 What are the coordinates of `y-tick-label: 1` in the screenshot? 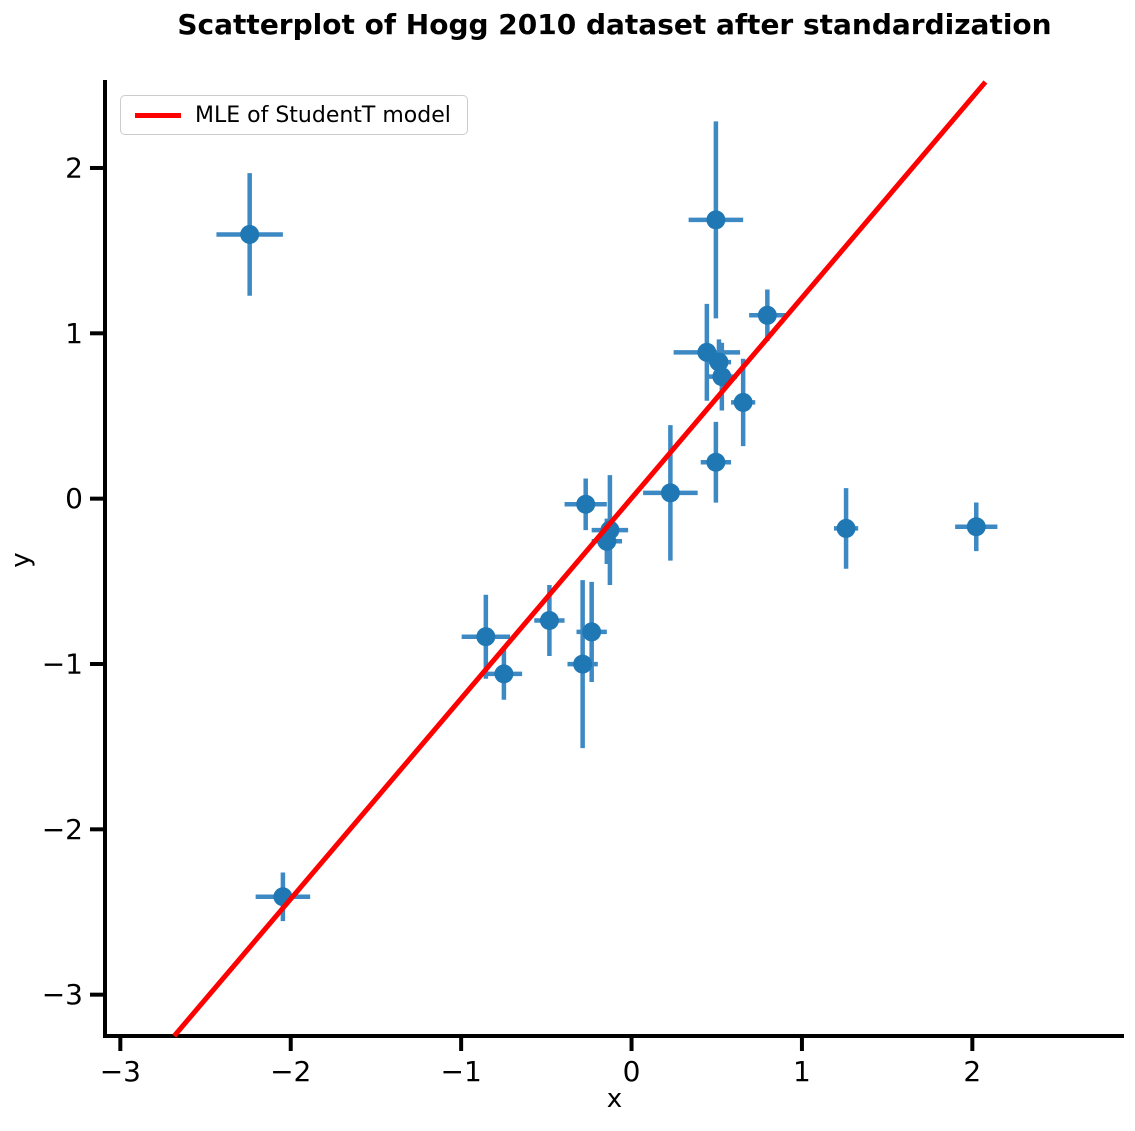 It's located at (74, 333).